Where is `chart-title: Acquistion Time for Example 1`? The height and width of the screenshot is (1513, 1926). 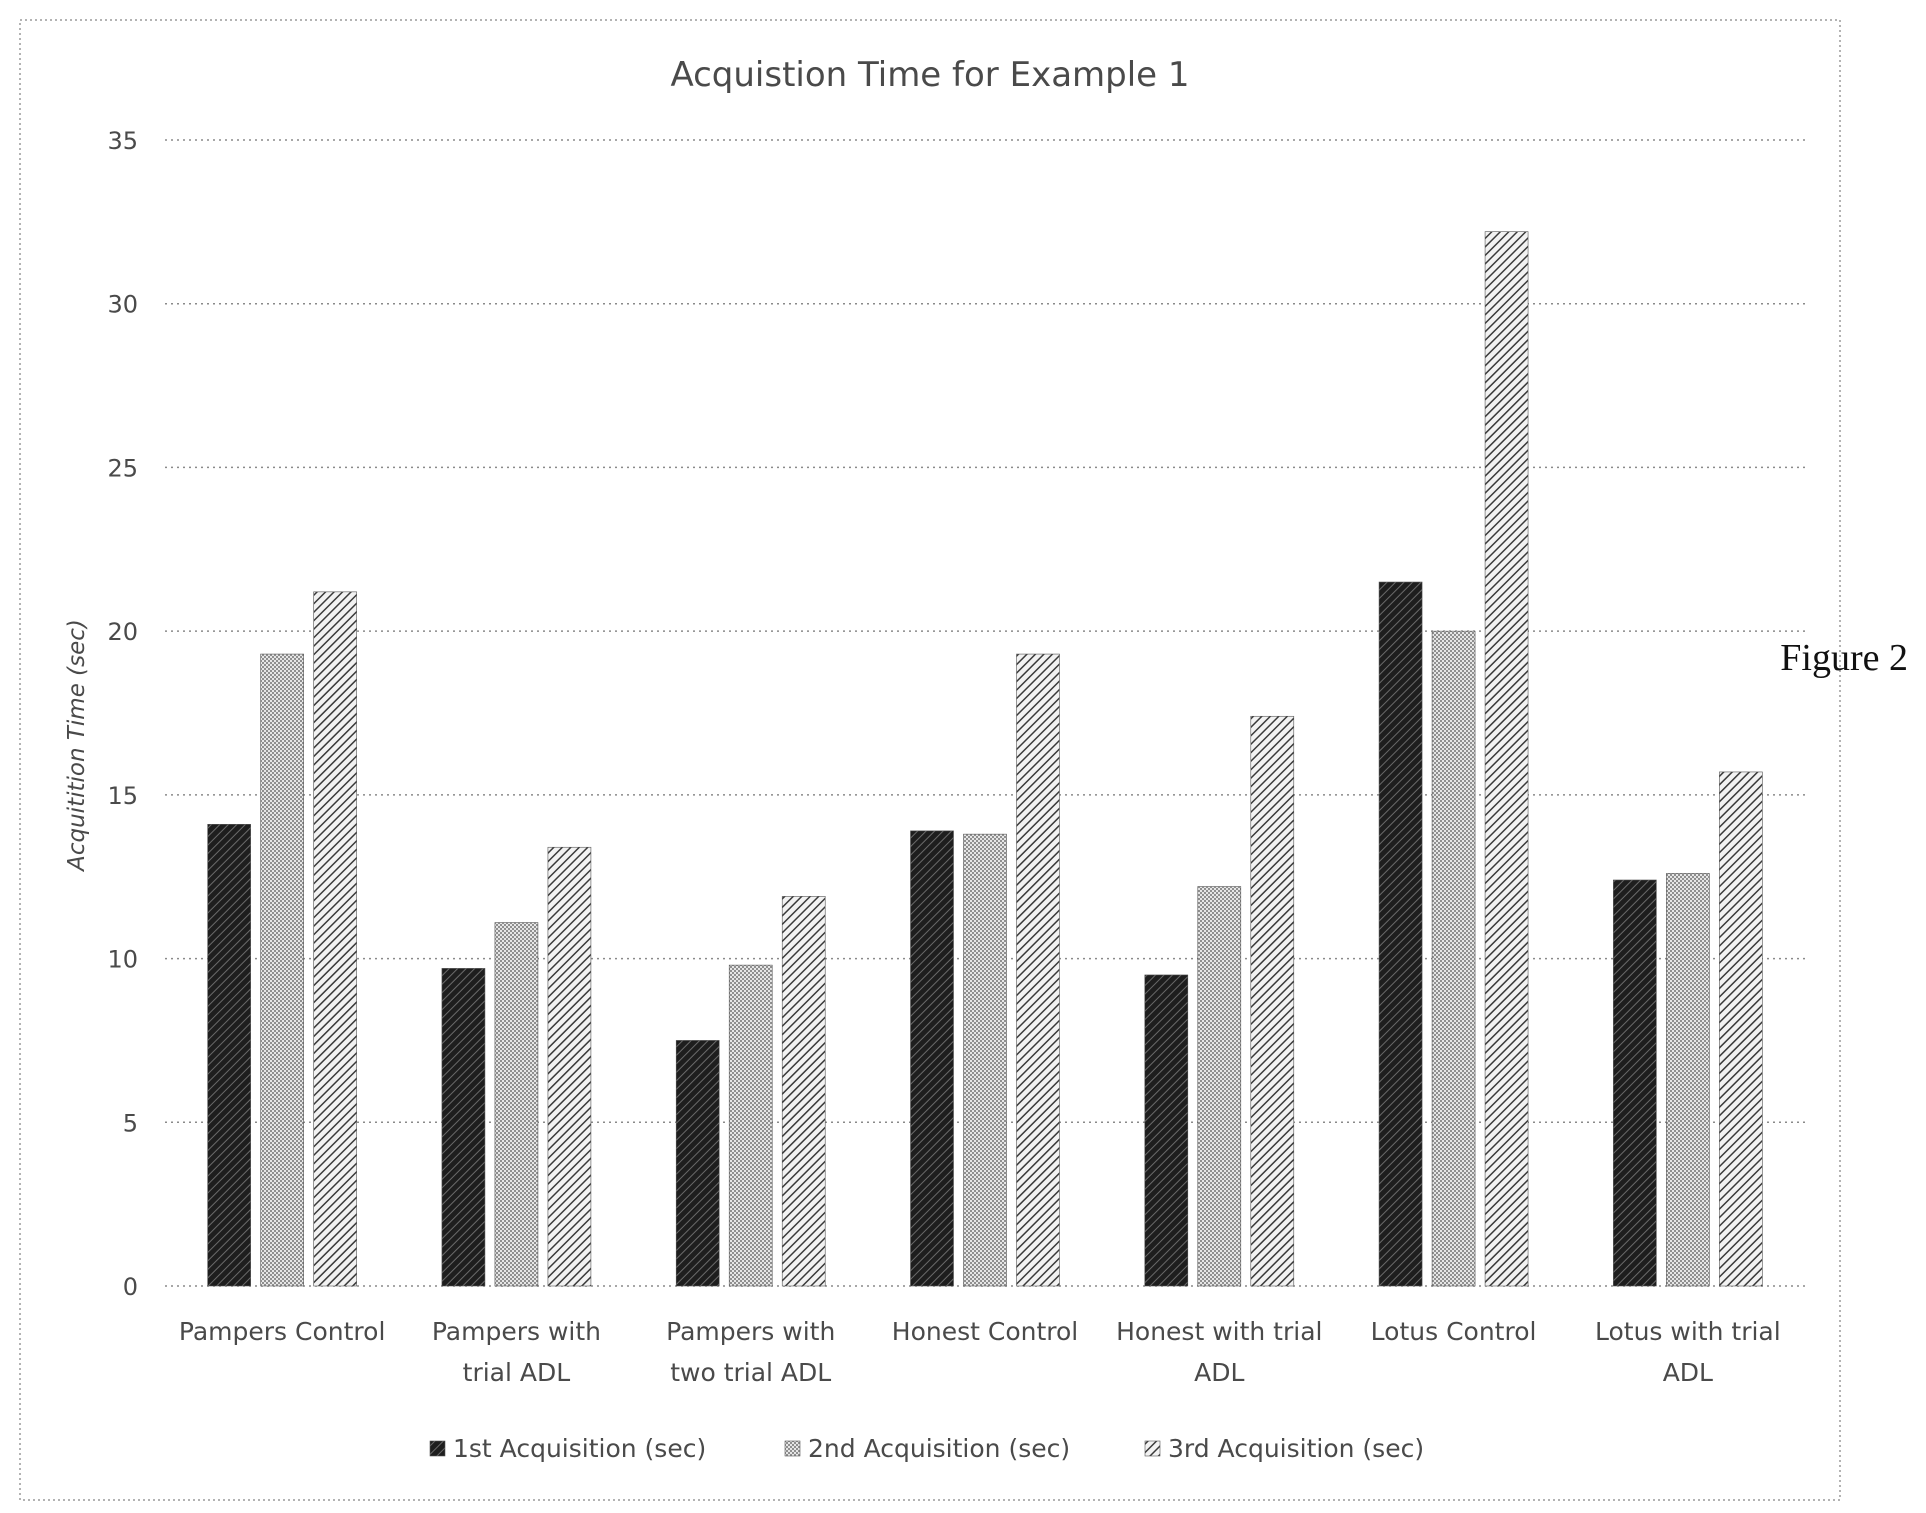 chart-title: Acquistion Time for Example 1 is located at coordinates (929, 75).